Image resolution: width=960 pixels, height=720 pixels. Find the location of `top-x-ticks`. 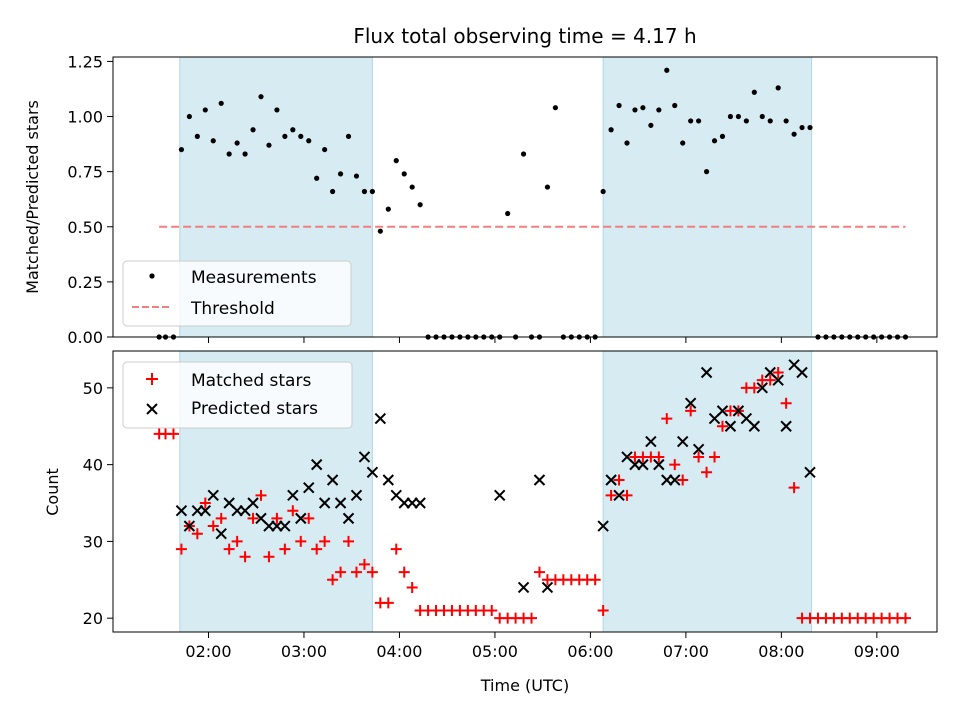

top-x-ticks is located at coordinates (542, 340).